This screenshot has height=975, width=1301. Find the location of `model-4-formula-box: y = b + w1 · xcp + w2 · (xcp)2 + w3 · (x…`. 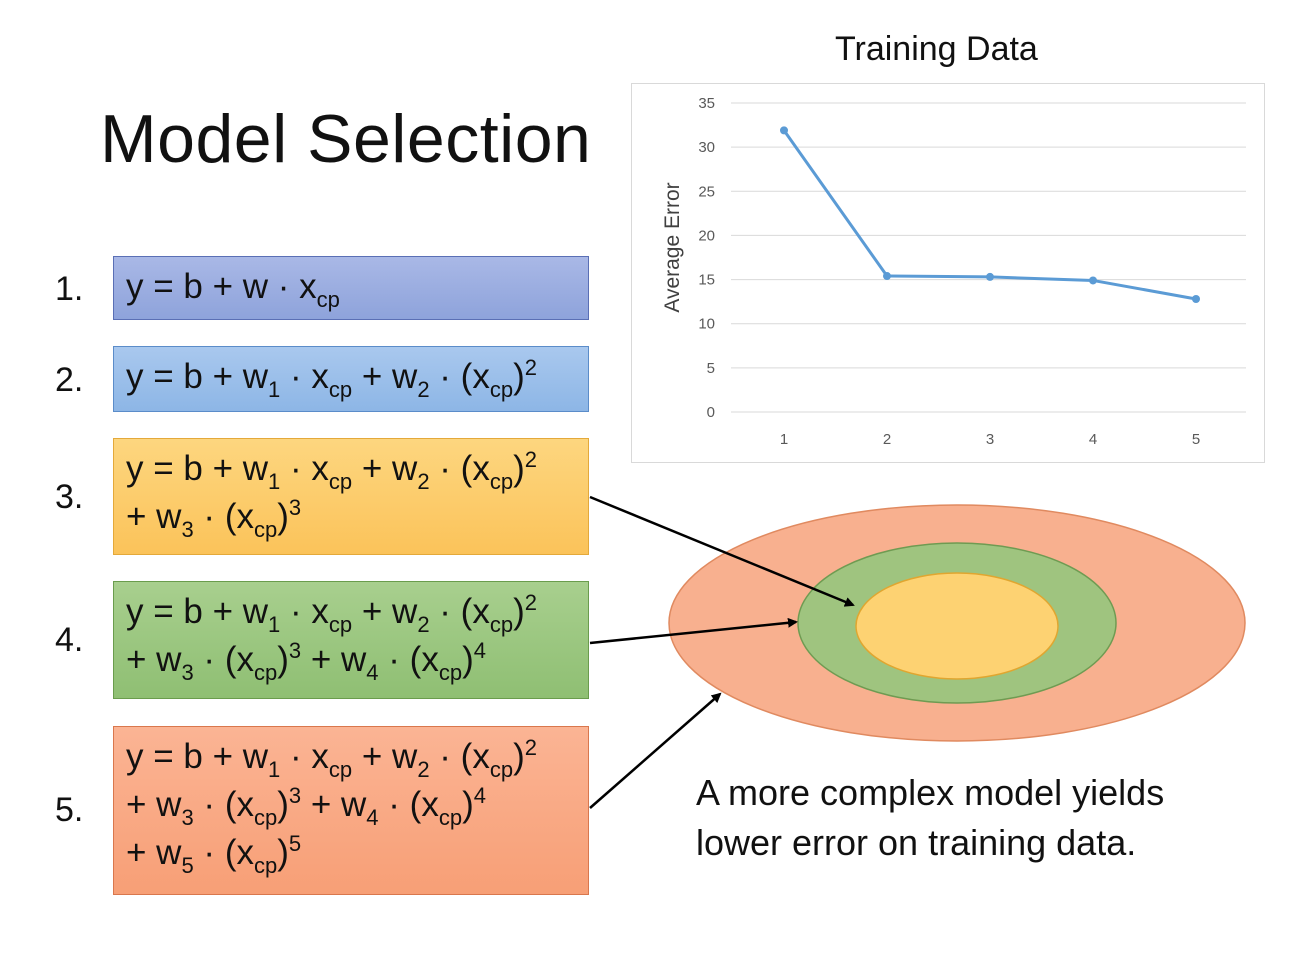

model-4-formula-box: y = b + w1 · xcp + w2 · (xcp)2 + w3 · (x… is located at coordinates (351, 640).